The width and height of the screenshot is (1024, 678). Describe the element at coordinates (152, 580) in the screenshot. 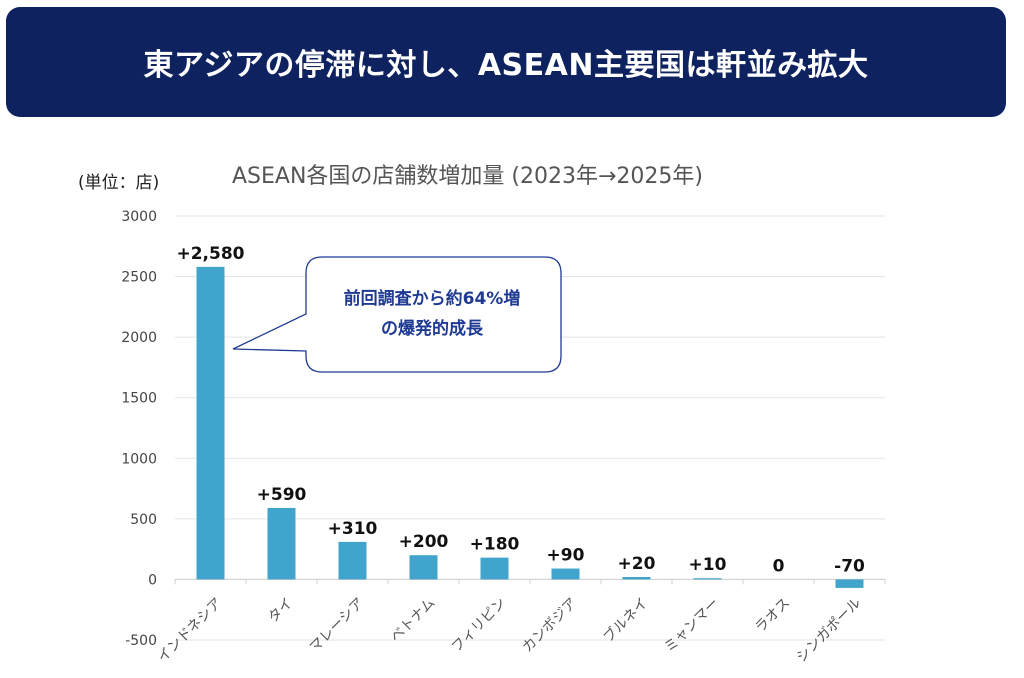

I see `y-tick-label: 0` at that location.